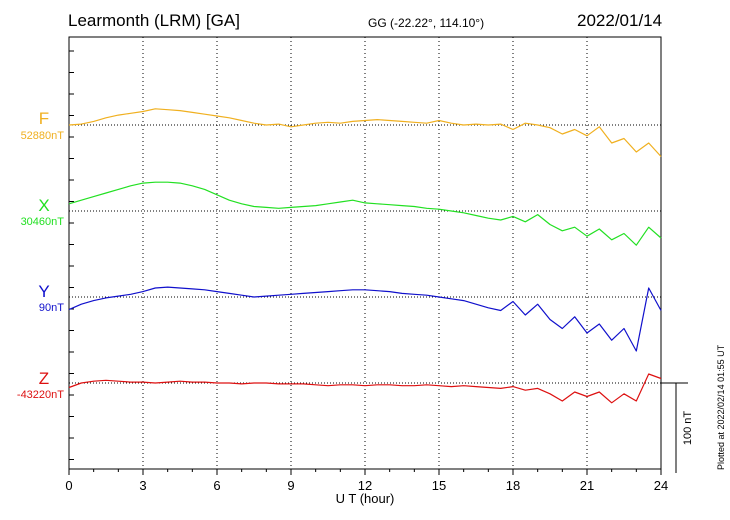 Image resolution: width=730 pixels, height=520 pixels. Describe the element at coordinates (365, 213) in the screenshot. I see `series-line-x` at that location.